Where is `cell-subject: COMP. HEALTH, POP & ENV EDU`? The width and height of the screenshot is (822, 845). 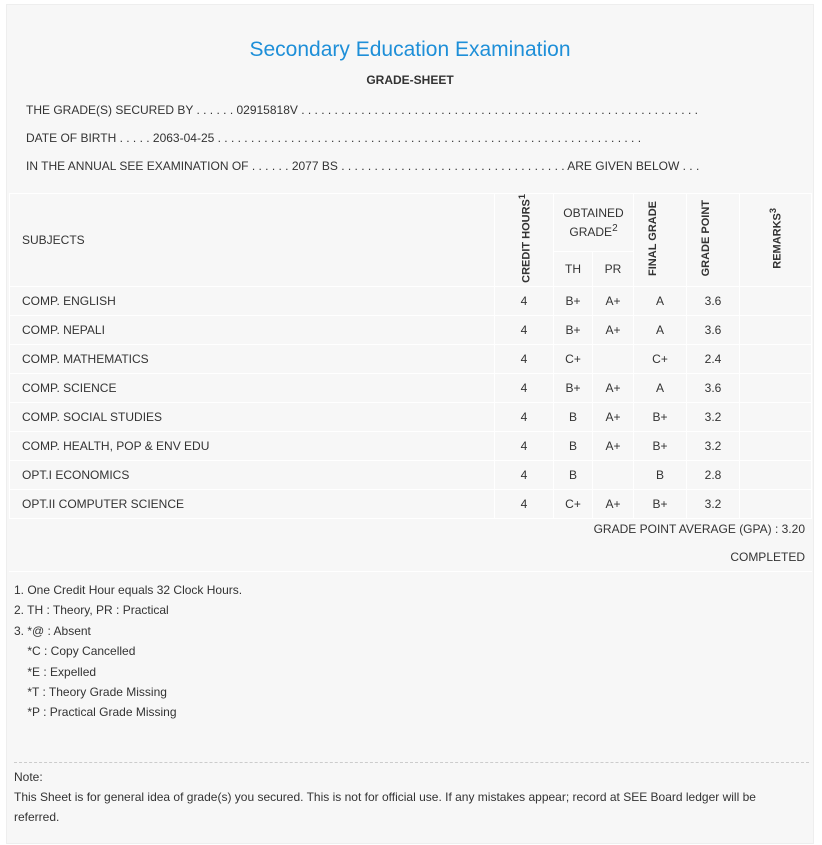
cell-subject: COMP. HEALTH, POP & ENV EDU is located at coordinates (252, 445).